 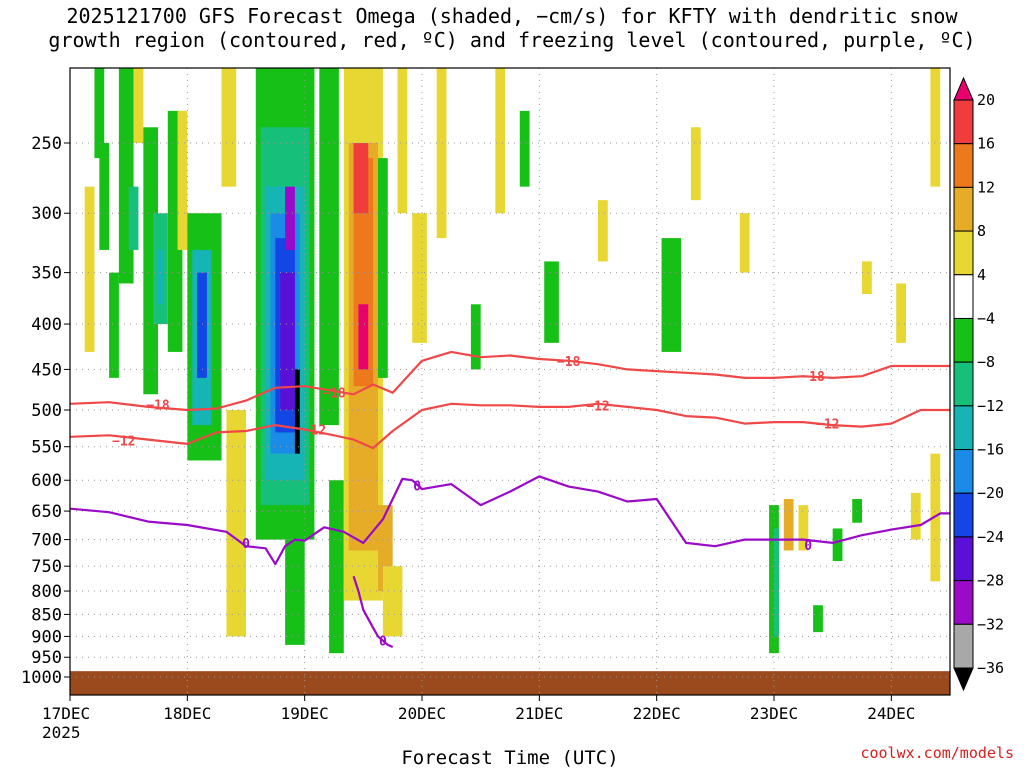 I want to click on x-tick-label: 19DEC, so click(x=305, y=713).